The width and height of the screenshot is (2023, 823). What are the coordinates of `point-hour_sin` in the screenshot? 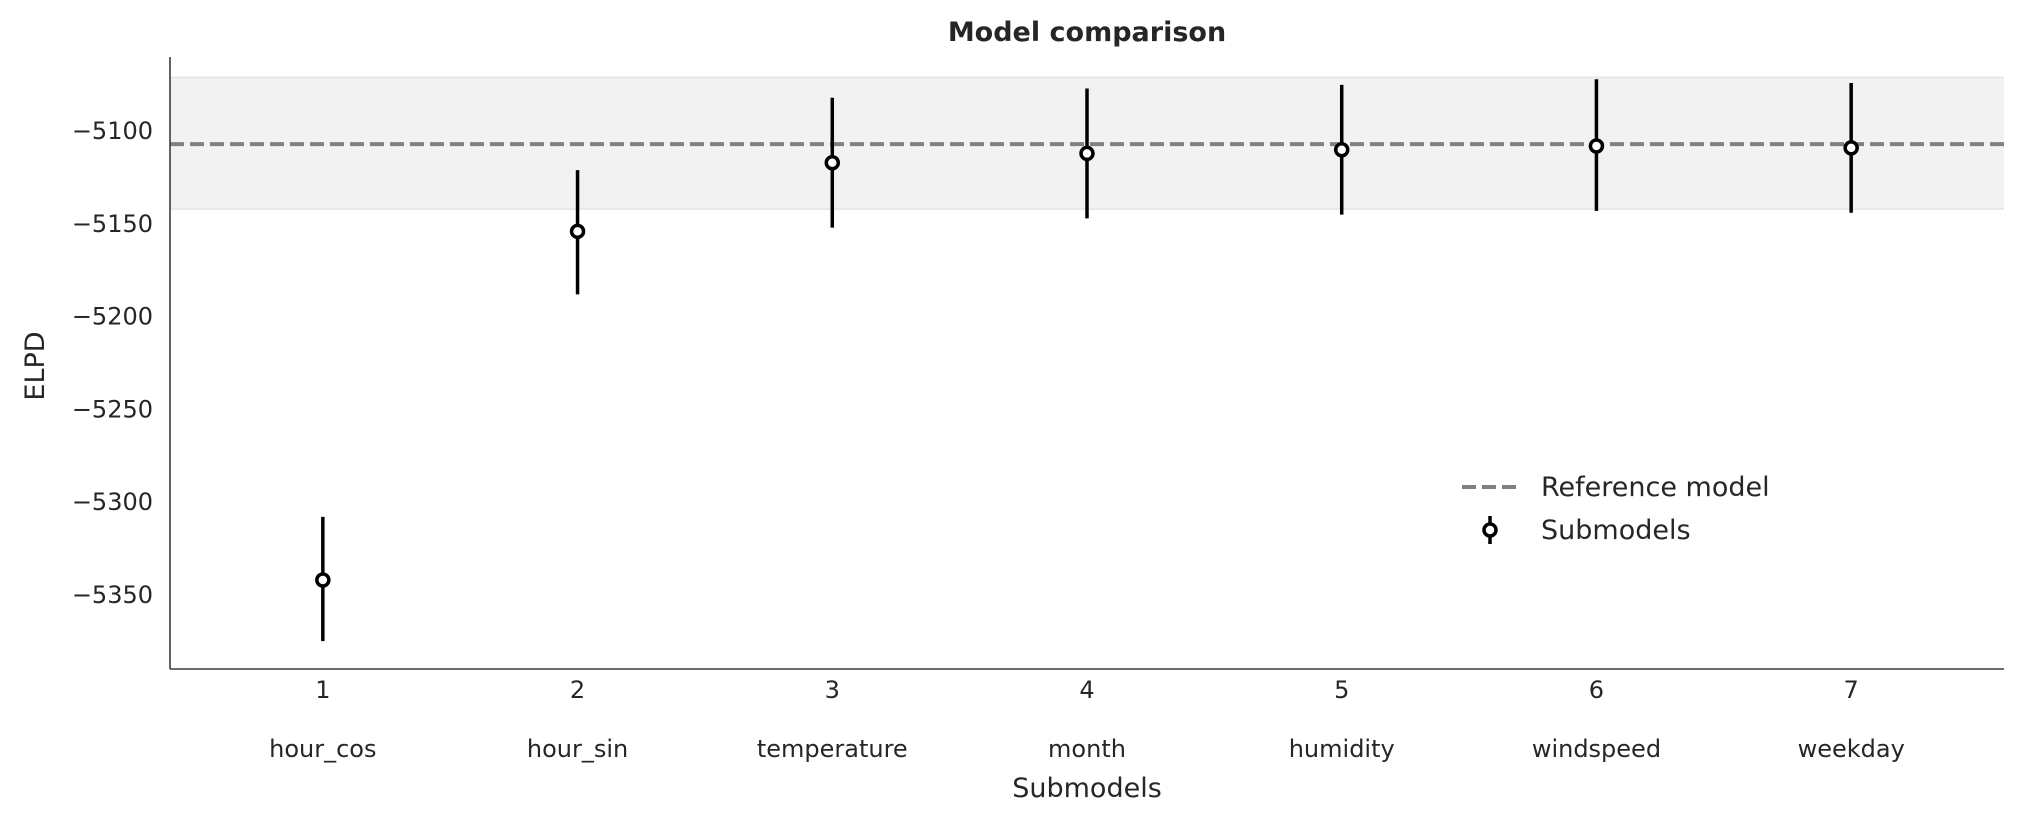 It's located at (577, 231).